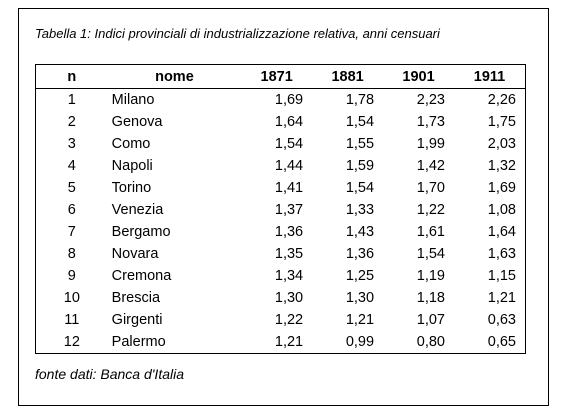 The width and height of the screenshot is (567, 415). Describe the element at coordinates (501, 144) in the screenshot. I see `cell-1911: 2,03` at that location.